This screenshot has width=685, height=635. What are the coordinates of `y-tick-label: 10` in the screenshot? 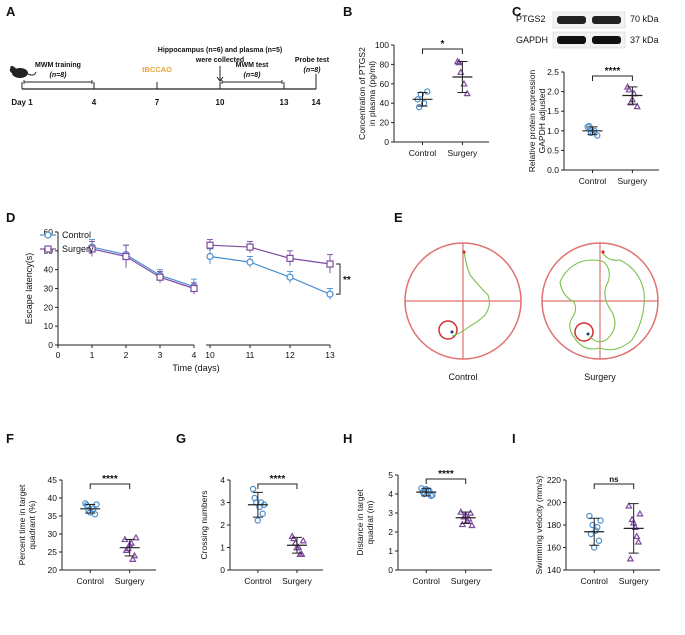 It's located at (49, 326).